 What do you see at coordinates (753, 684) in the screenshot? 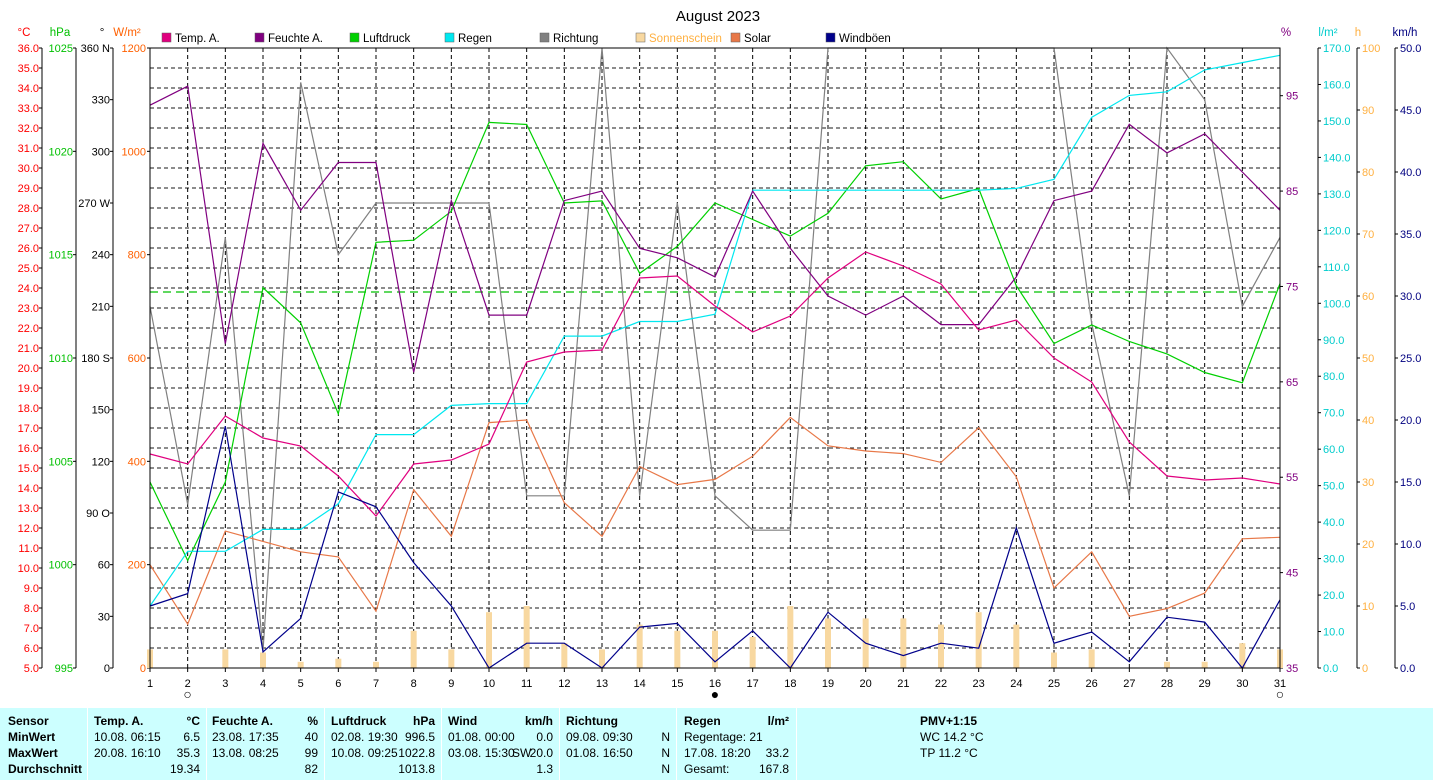
I see `x-tick-label: 17` at bounding box center [753, 684].